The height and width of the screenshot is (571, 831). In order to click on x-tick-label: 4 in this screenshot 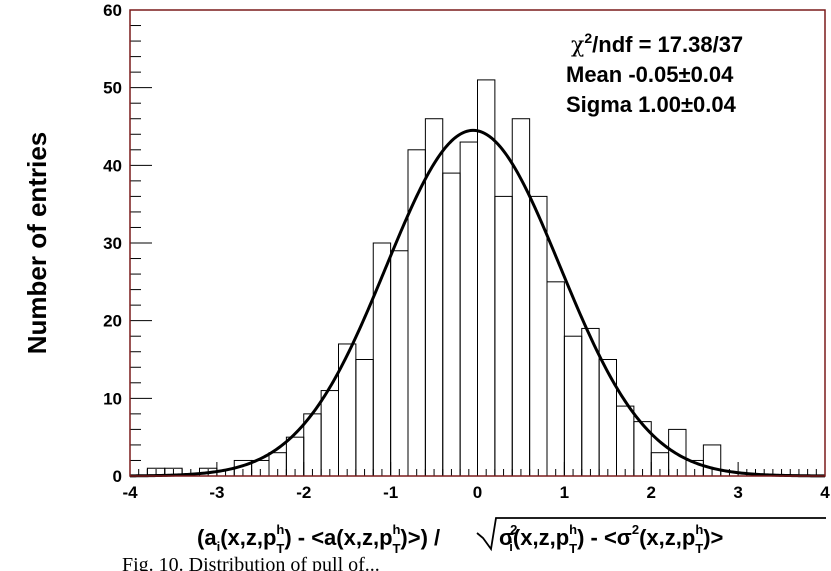, I will do `click(825, 492)`.